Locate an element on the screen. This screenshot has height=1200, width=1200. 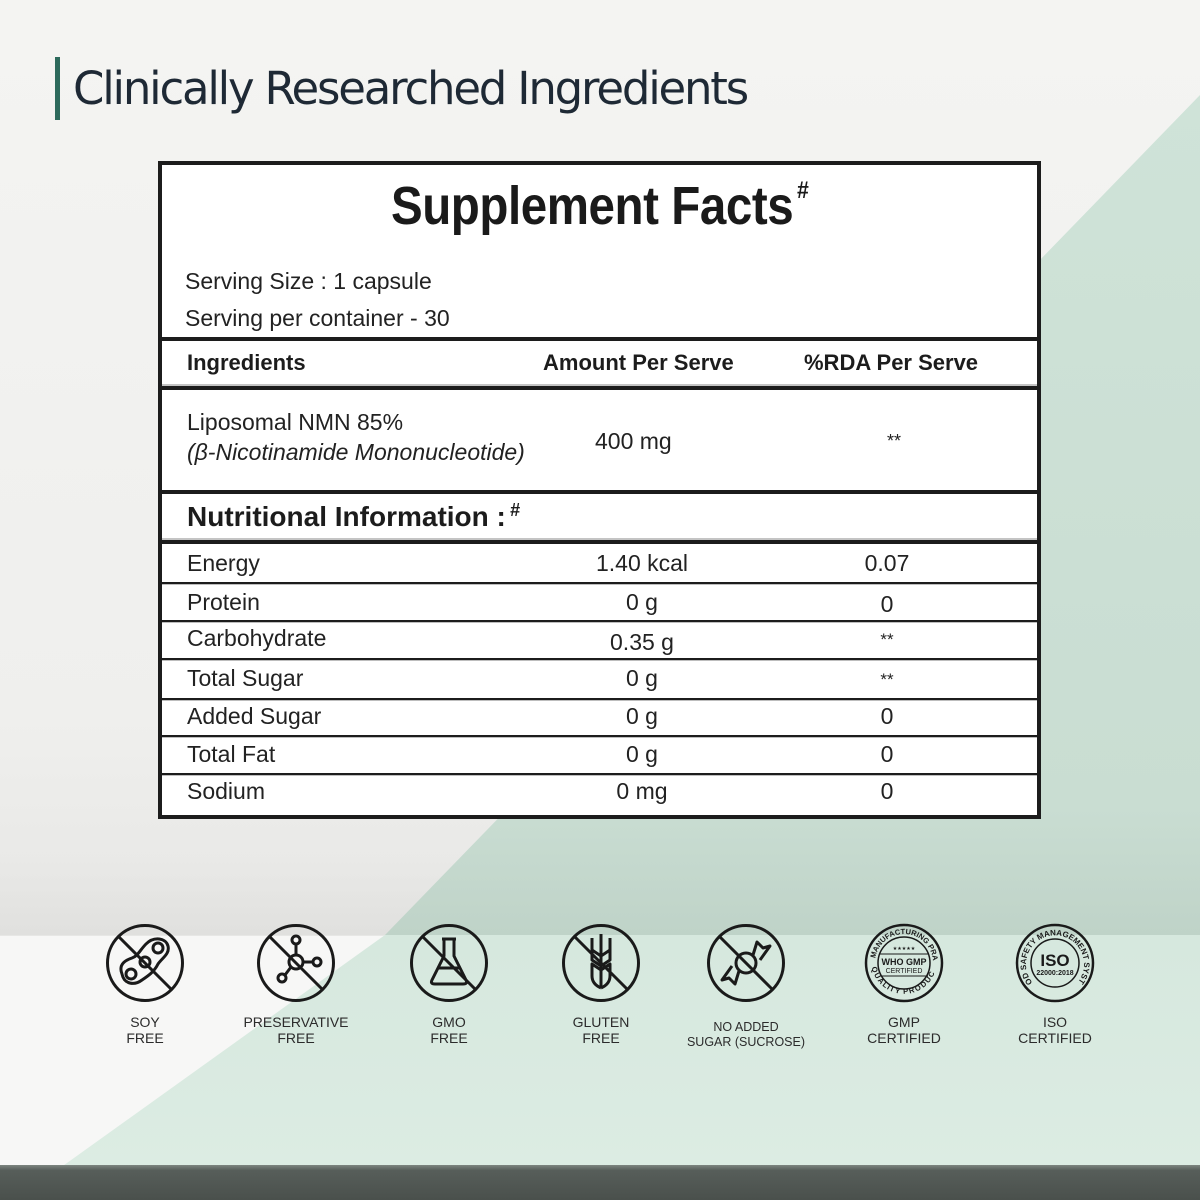
nutrition-row-added-sugar: Added Sugar 0 g 0 is located at coordinates (599, 716).